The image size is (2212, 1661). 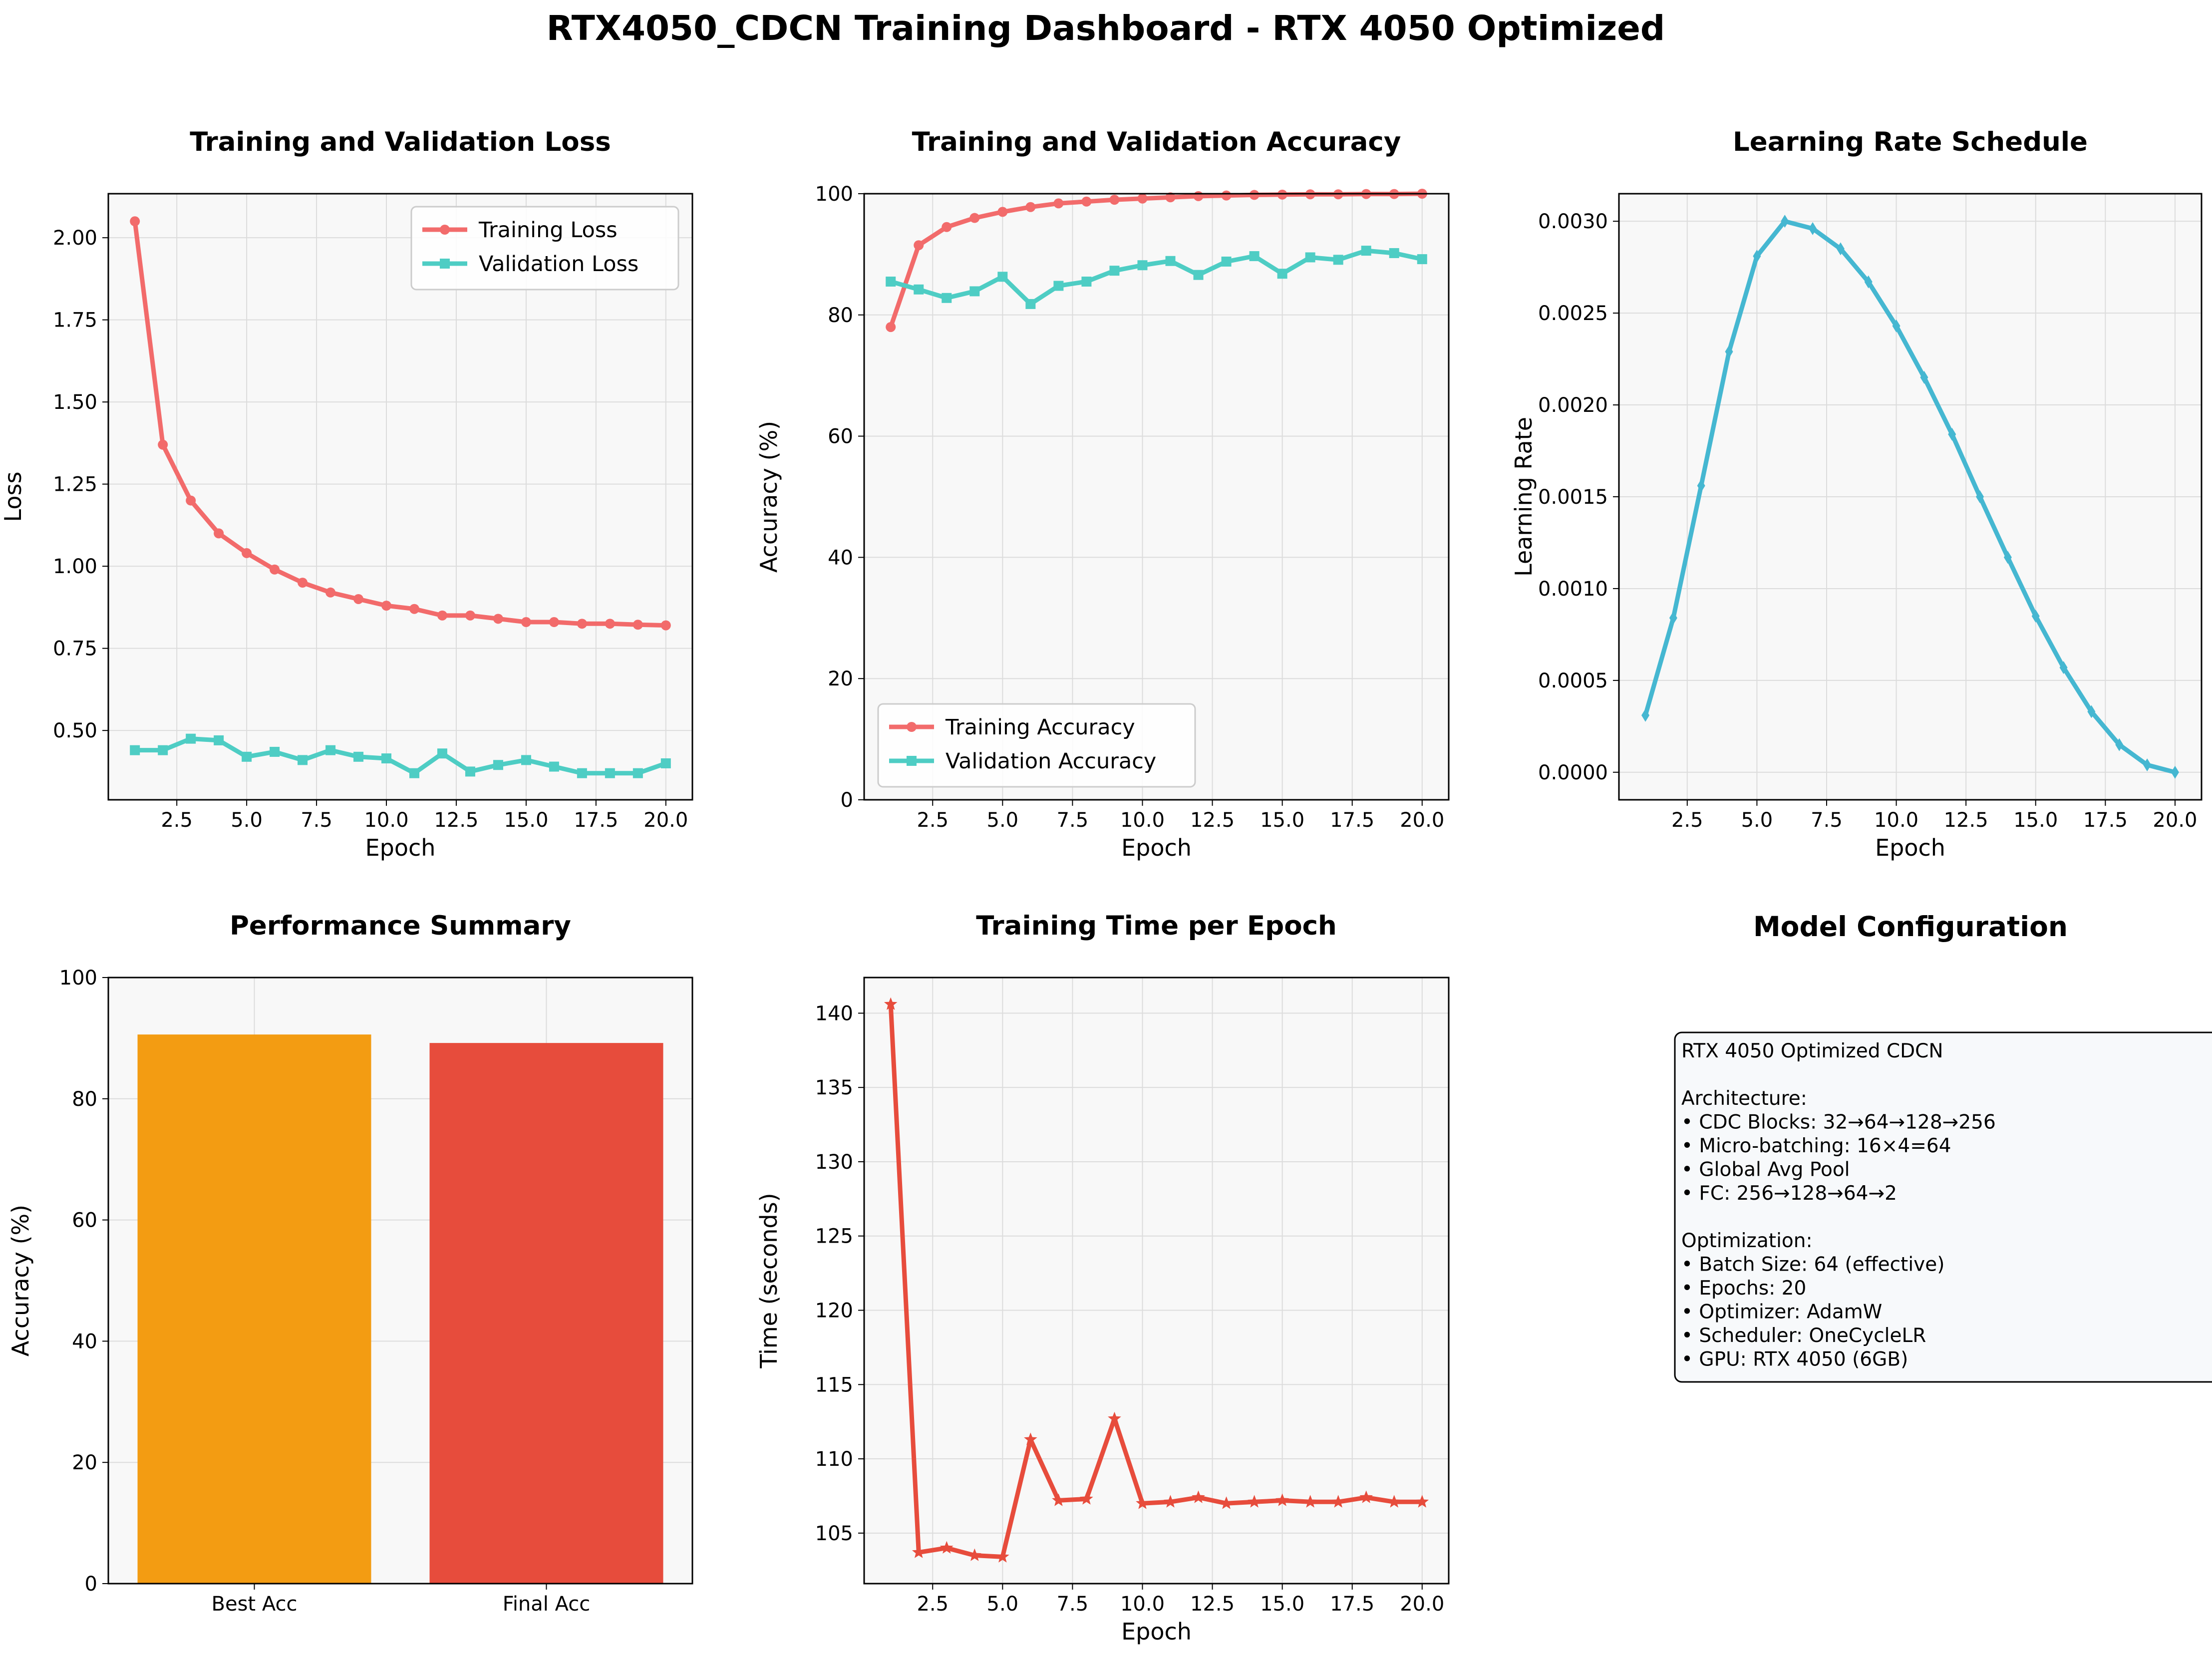 What do you see at coordinates (1573, 497) in the screenshot?
I see `y-tick-label: 0.0015` at bounding box center [1573, 497].